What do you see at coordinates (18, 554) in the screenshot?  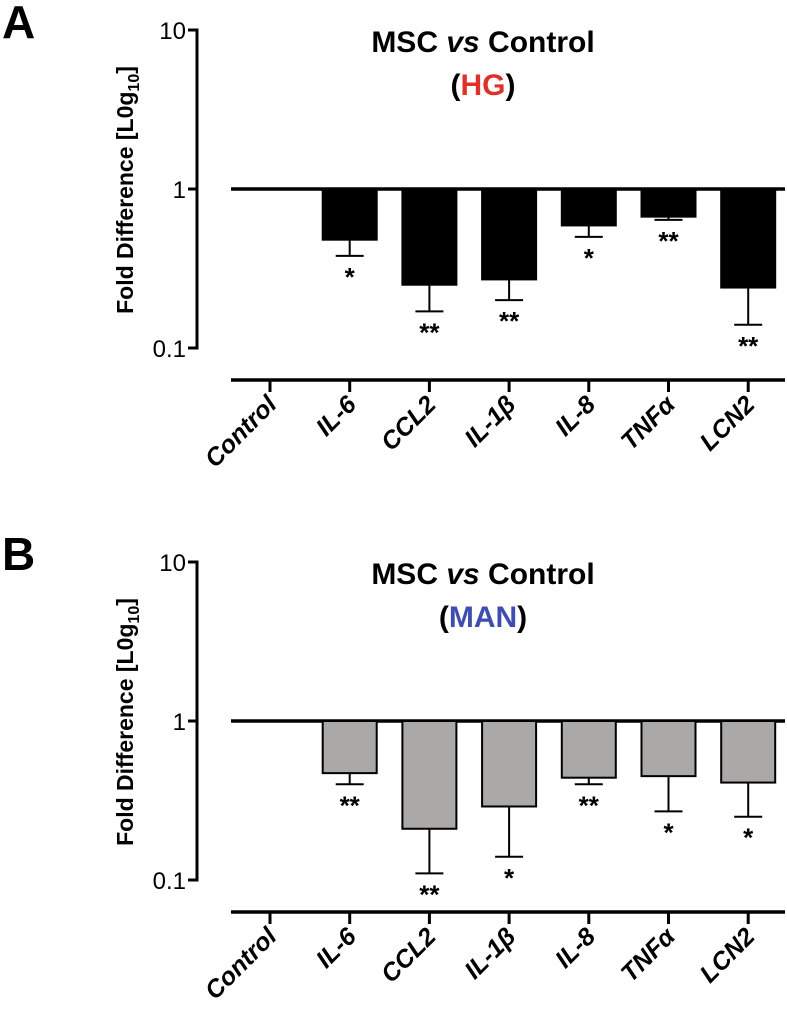 I see `panel-letter: B` at bounding box center [18, 554].